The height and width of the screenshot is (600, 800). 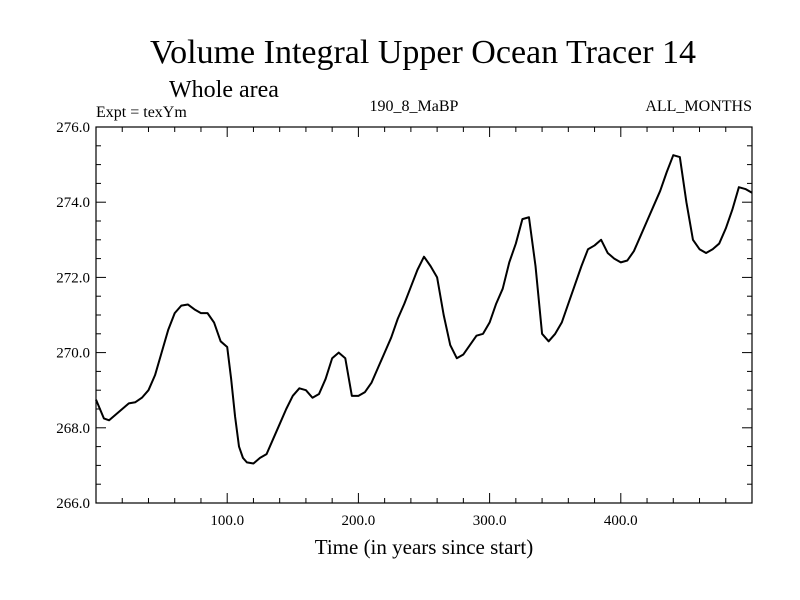 I want to click on months-label: ALL_MONTHS, so click(x=698, y=106).